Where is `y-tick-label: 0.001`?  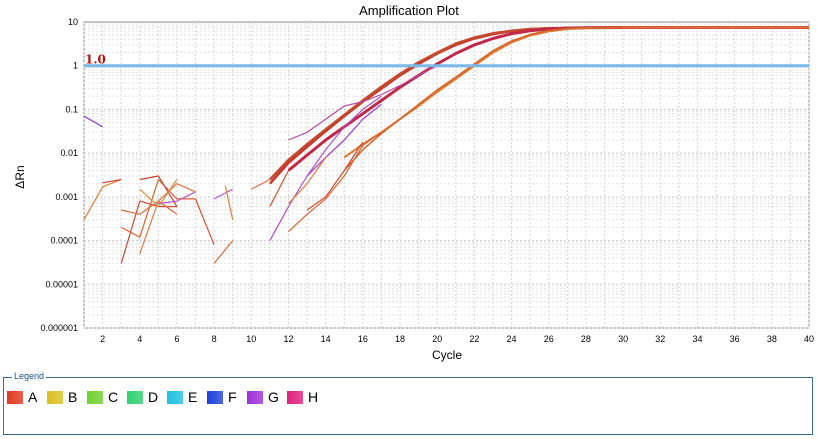 y-tick-label: 0.001 is located at coordinates (66, 197).